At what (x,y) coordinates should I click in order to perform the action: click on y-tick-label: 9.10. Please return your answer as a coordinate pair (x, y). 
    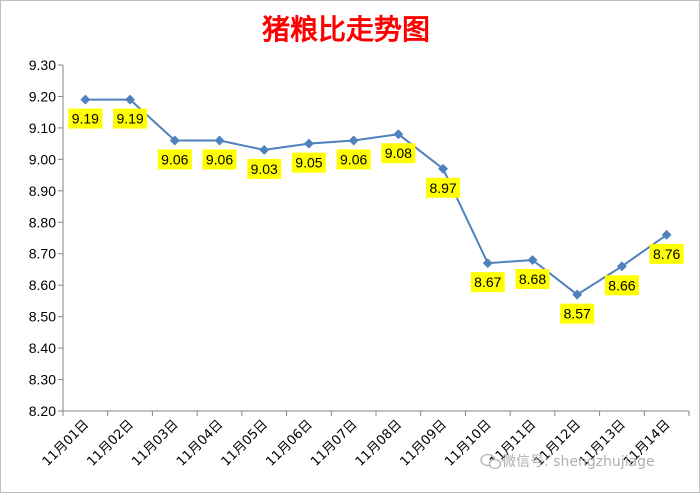
    Looking at the image, I should click on (42, 128).